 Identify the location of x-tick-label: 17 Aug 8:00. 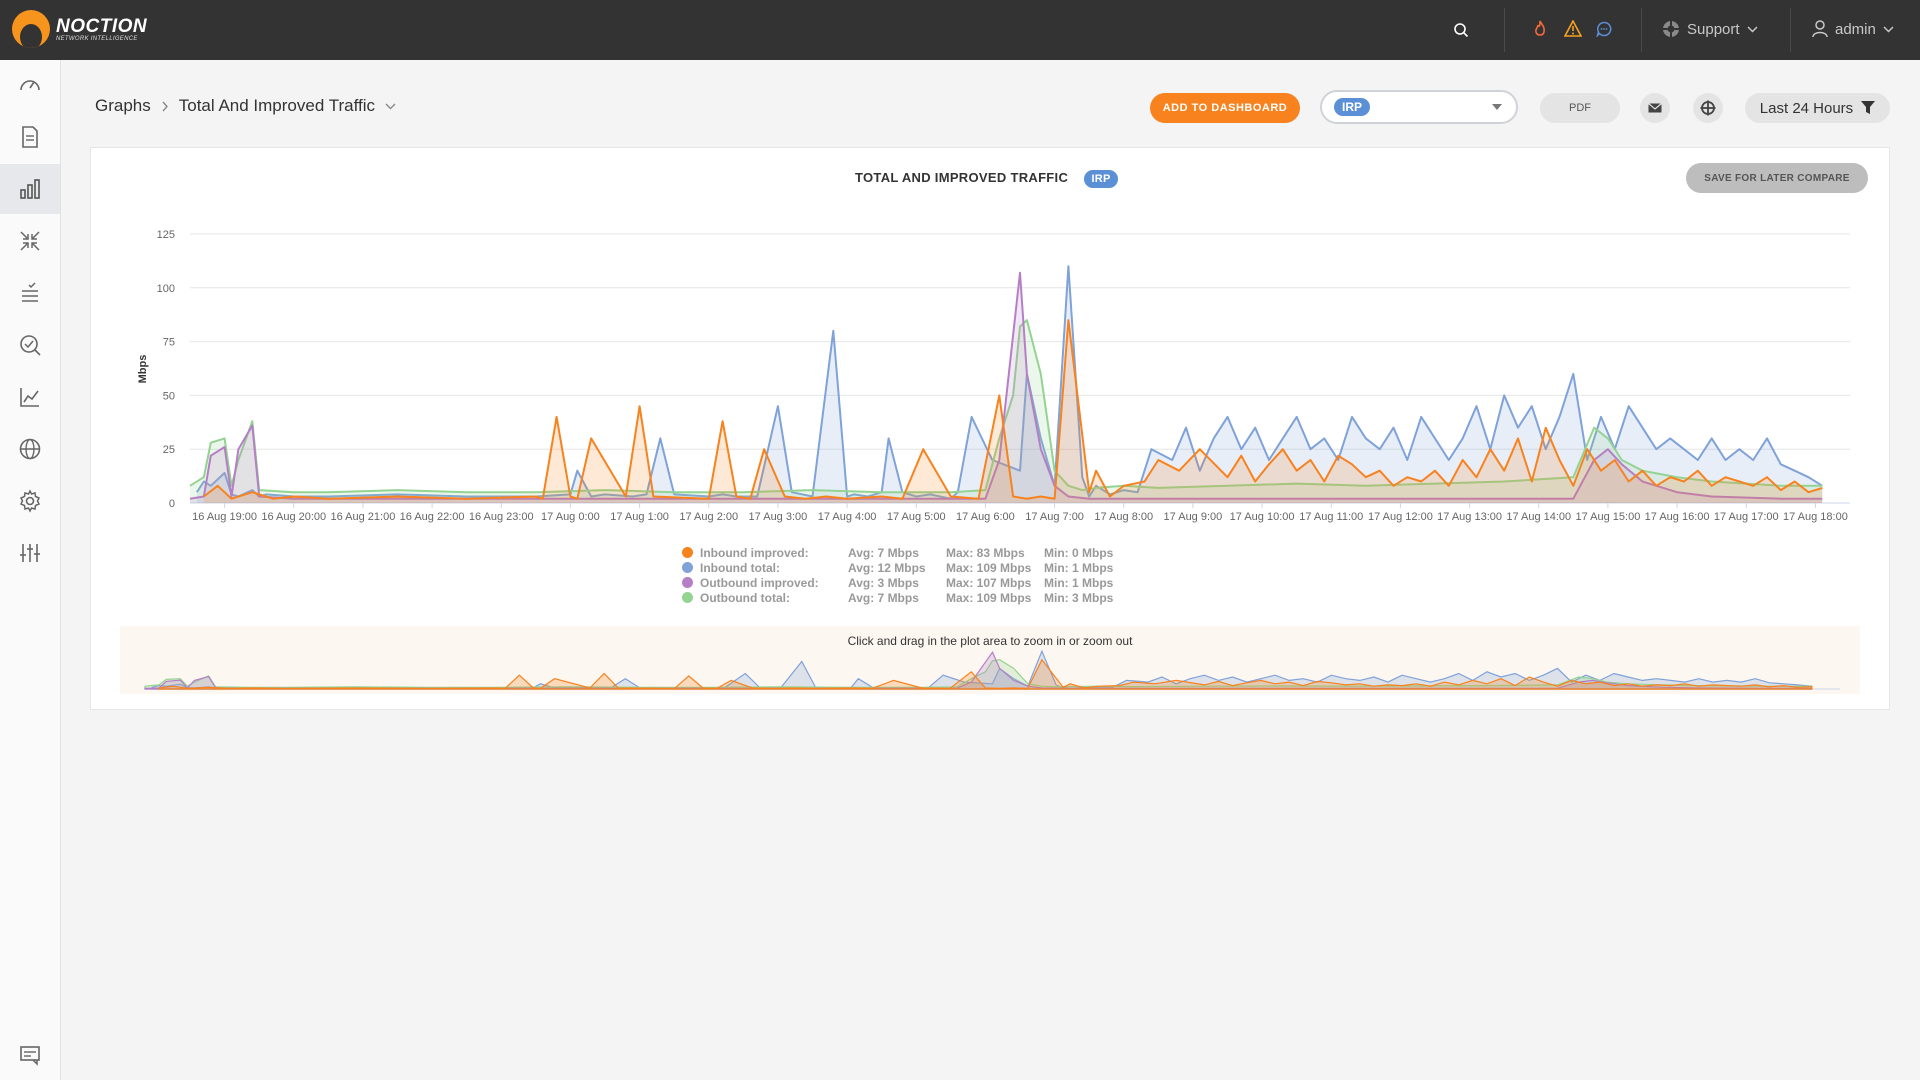
(1123, 517).